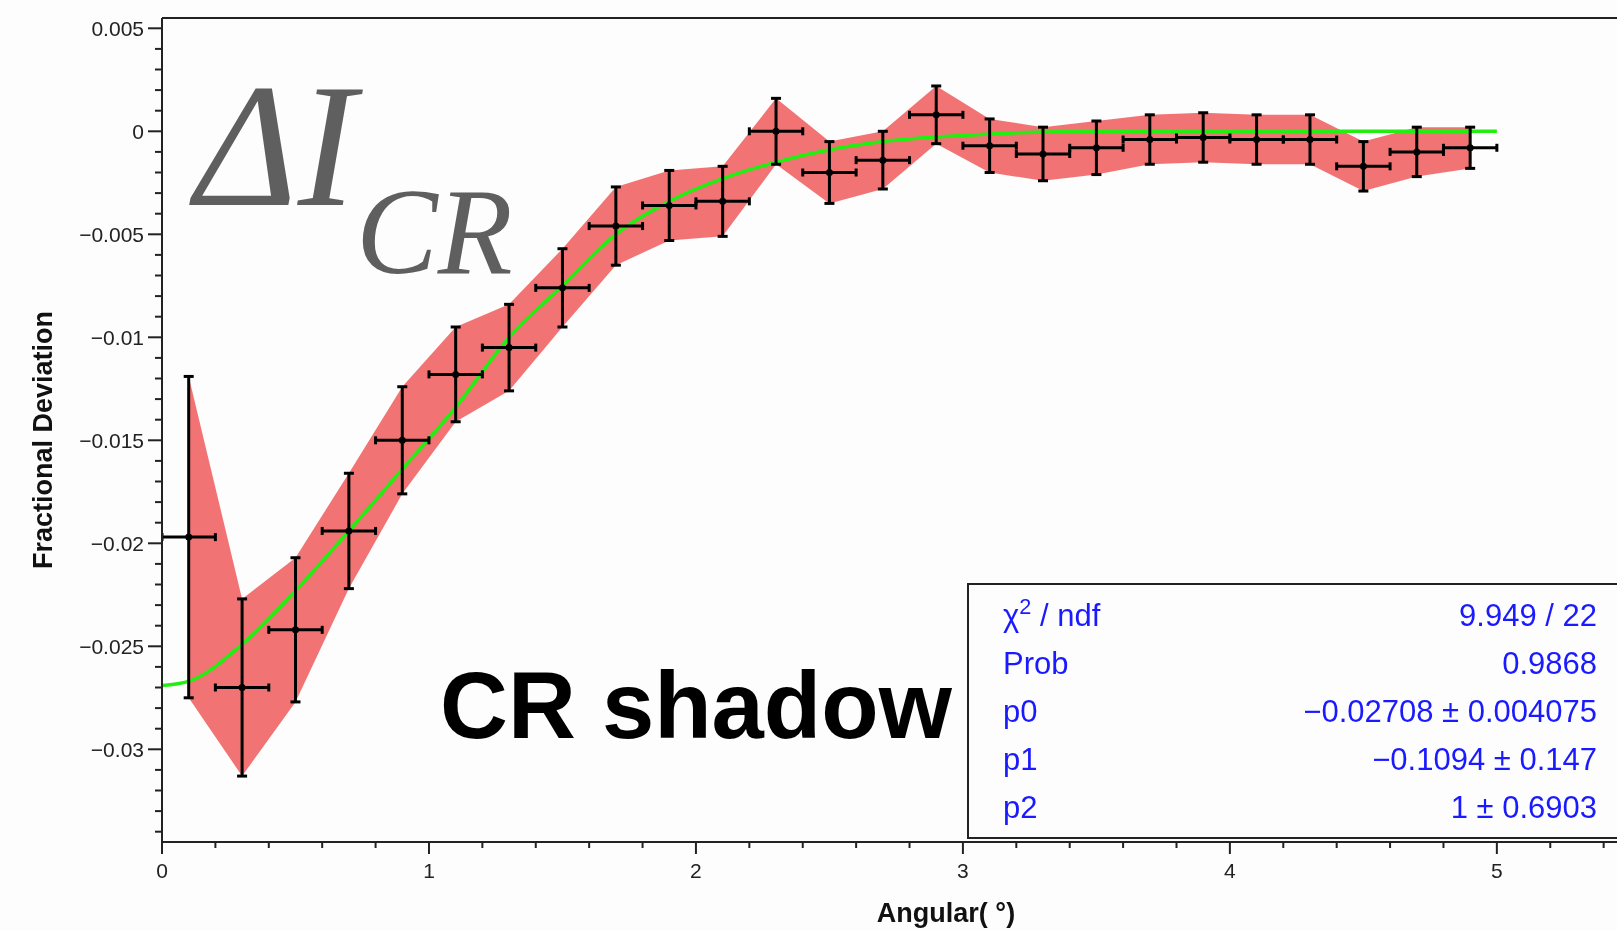 The height and width of the screenshot is (931, 1617). I want to click on annotation: p1, so click(1020, 759).